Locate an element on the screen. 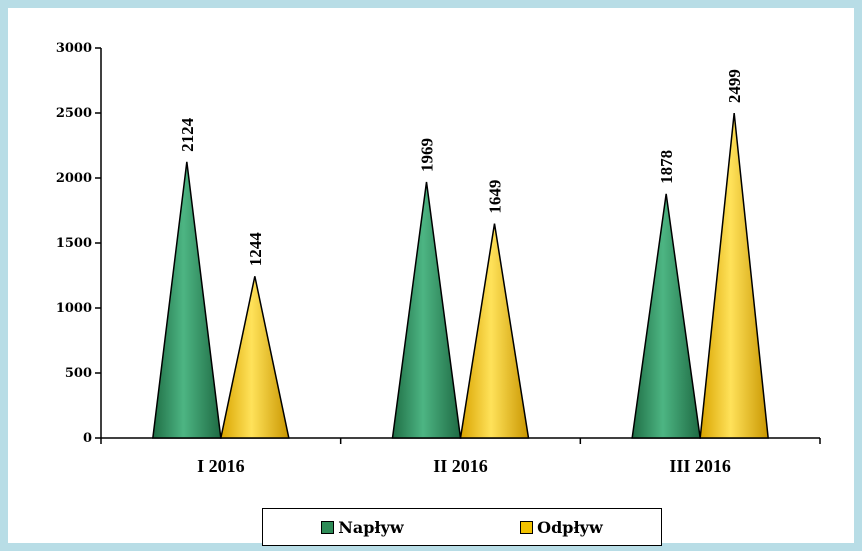 The image size is (862, 551). y-tick-label: 2000 is located at coordinates (74, 178).